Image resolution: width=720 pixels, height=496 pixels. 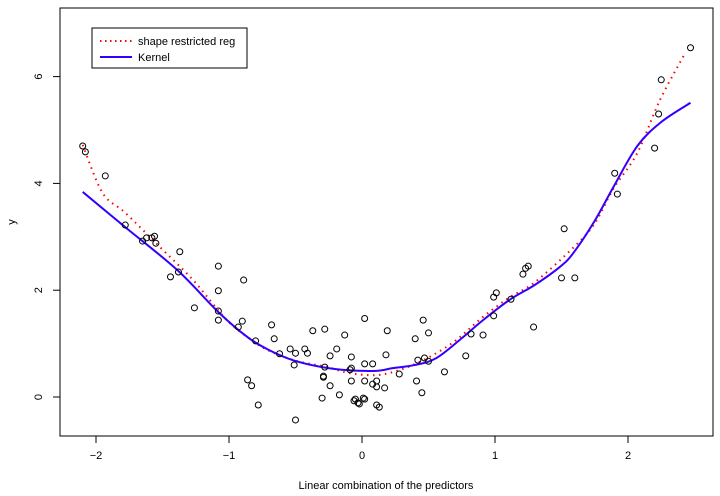 I want to click on y-tick-label: 2, so click(x=39, y=290).